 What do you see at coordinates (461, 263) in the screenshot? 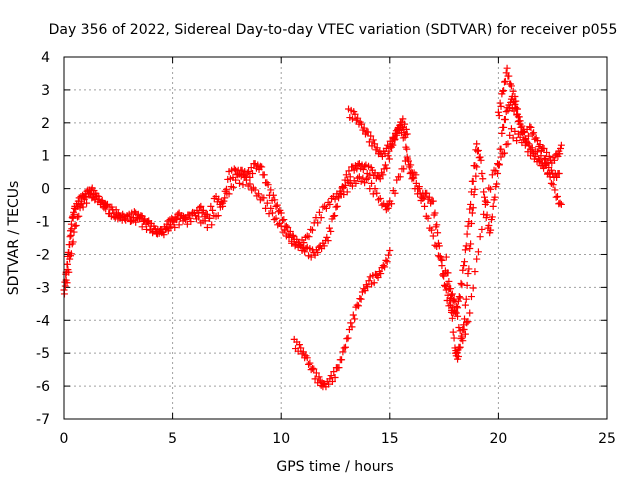
I see `series-sdtvar-deep-dip-trace` at bounding box center [461, 263].